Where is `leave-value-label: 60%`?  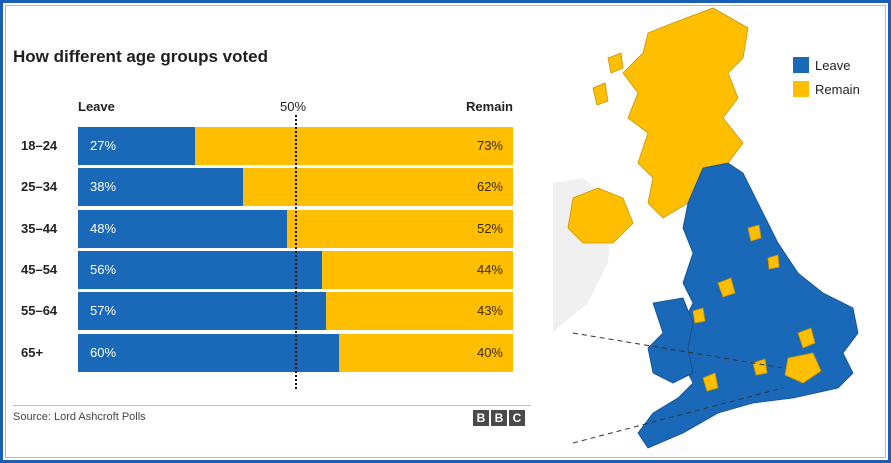 leave-value-label: 60% is located at coordinates (103, 352).